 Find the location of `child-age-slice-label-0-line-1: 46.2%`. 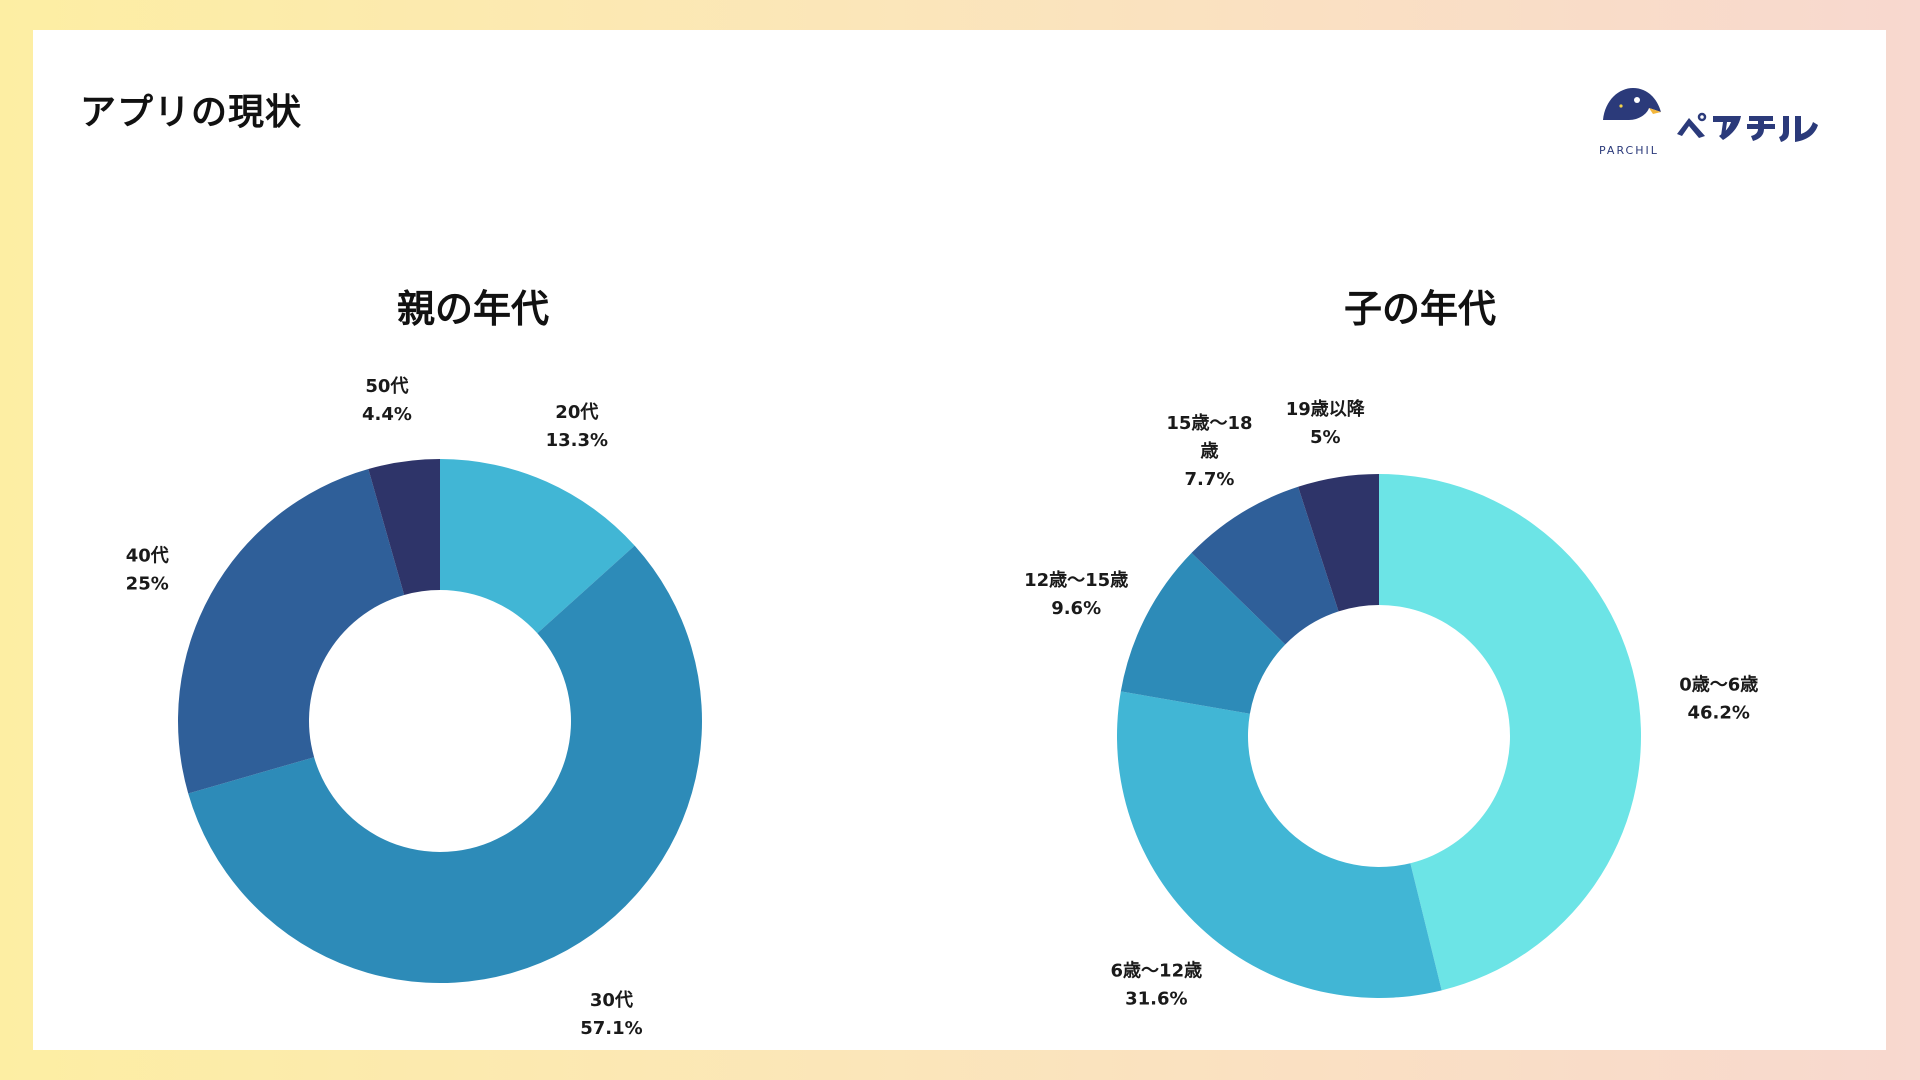

child-age-slice-label-0-line-1: 46.2% is located at coordinates (1718, 712).